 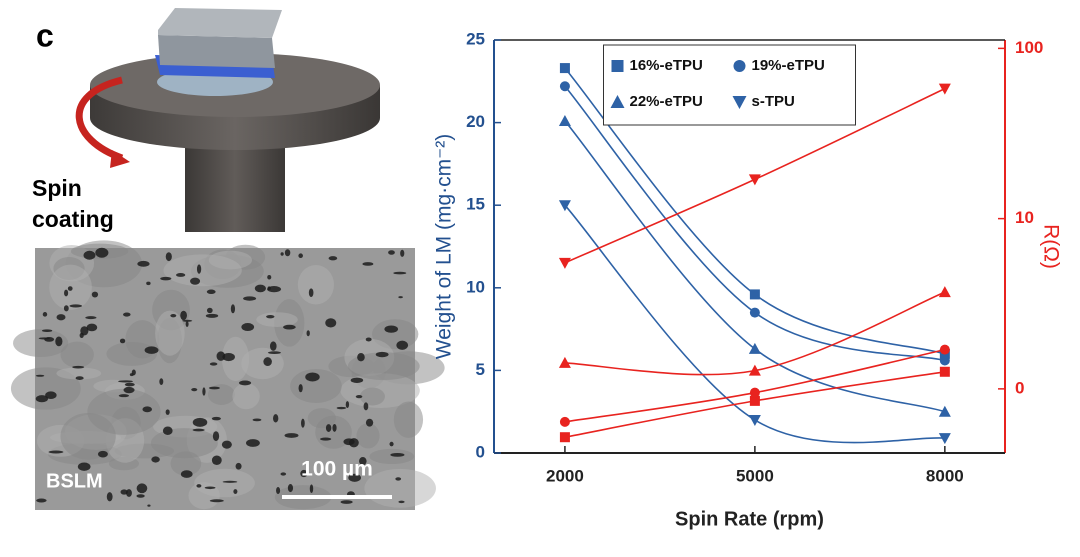 What do you see at coordinates (565, 475) in the screenshot?
I see `x-tick-label: 2000` at bounding box center [565, 475].